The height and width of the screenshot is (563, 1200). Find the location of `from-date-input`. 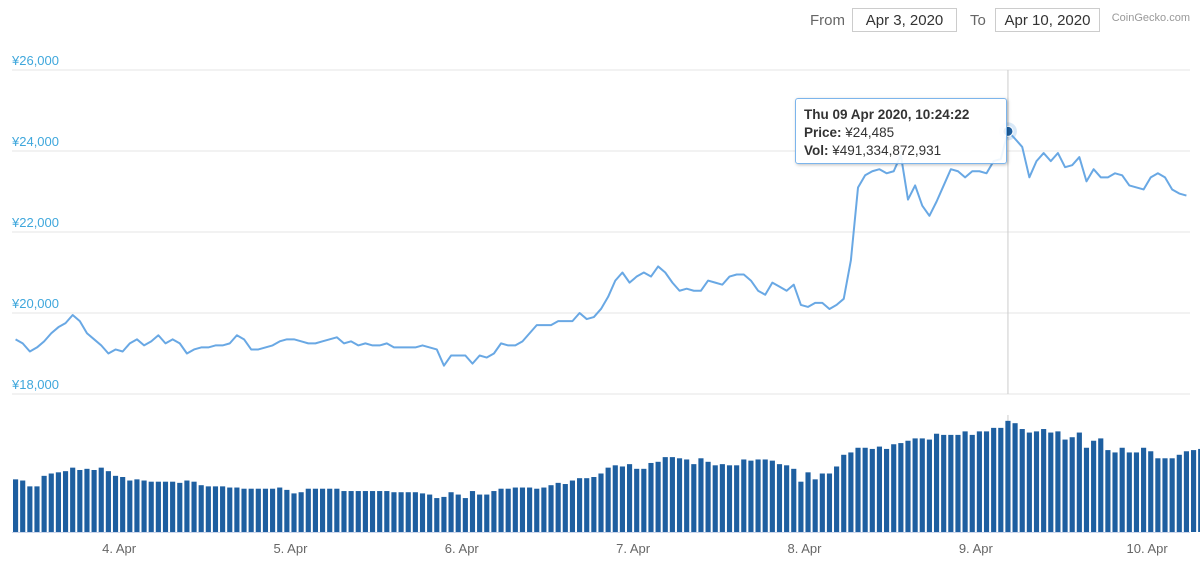

from-date-input is located at coordinates (904, 20).